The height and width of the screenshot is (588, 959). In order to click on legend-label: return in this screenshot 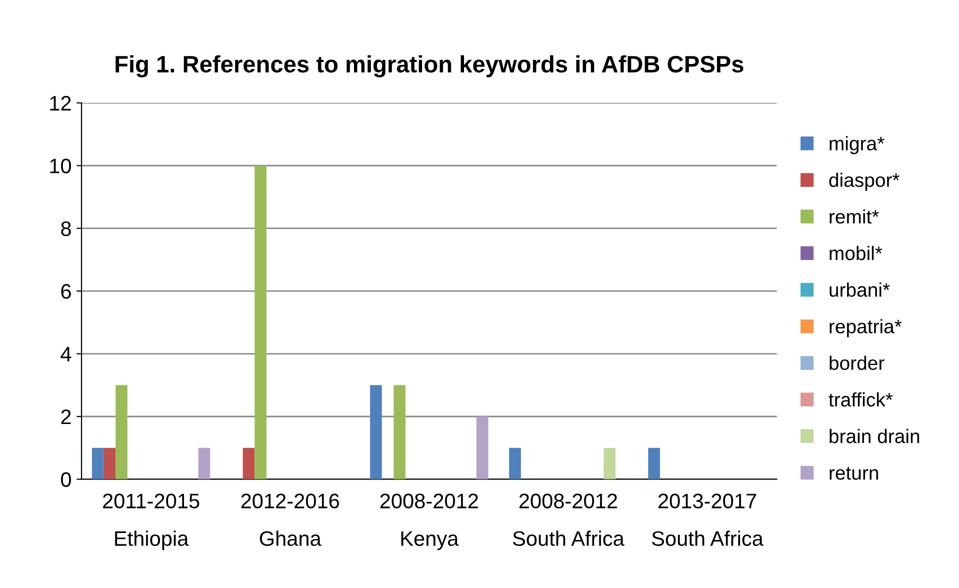, I will do `click(854, 473)`.